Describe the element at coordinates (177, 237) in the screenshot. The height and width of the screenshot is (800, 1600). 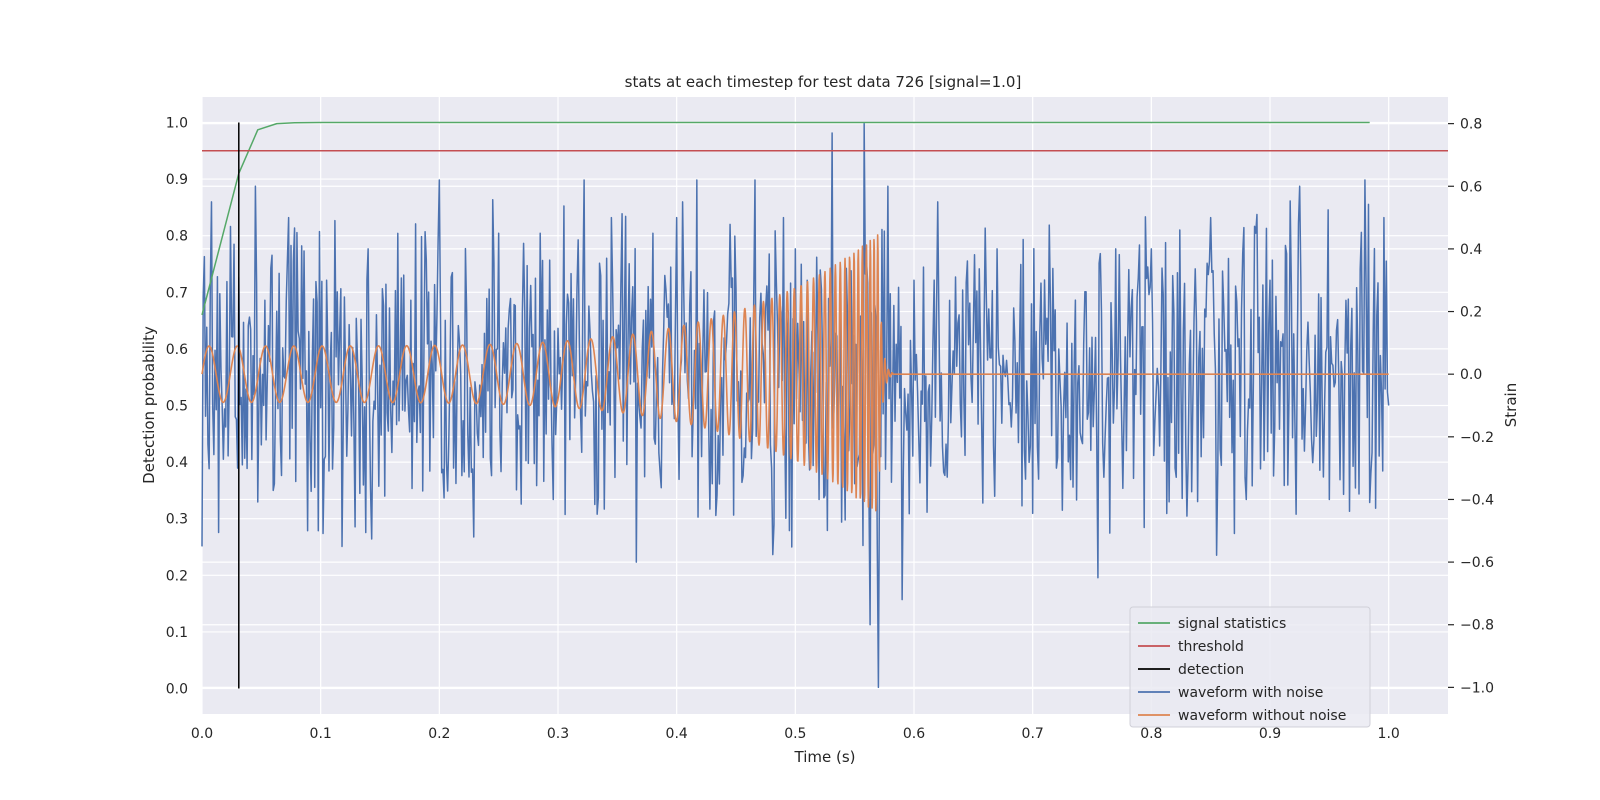
I see `y-tick-label: 0.8` at that location.